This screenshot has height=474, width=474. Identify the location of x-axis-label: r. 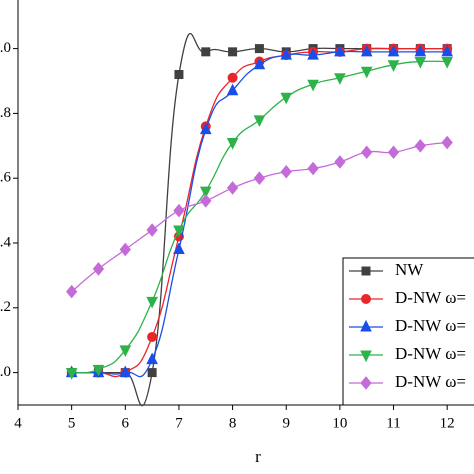
(258, 456).